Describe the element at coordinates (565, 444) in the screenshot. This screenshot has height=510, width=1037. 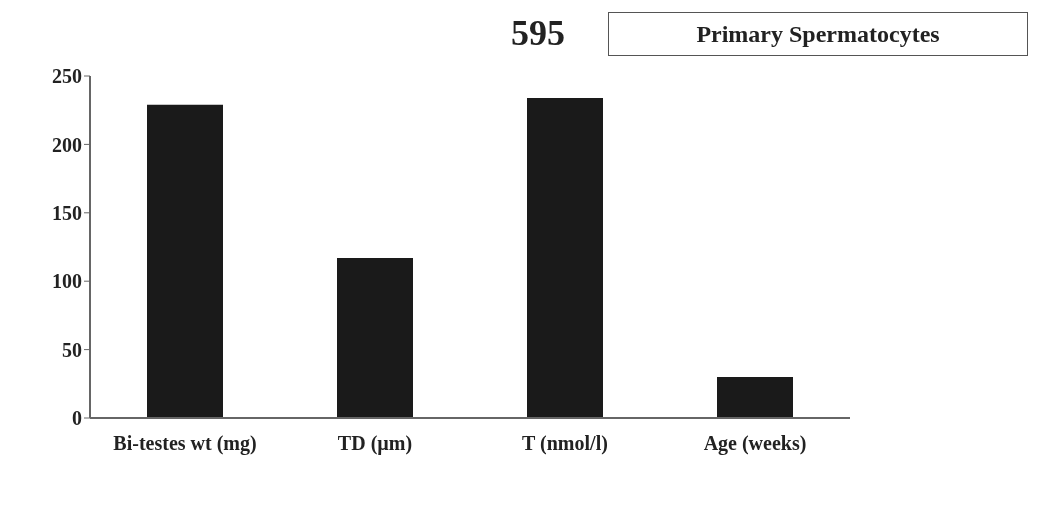
I see `x-tick-label: T (nmol/l)` at that location.